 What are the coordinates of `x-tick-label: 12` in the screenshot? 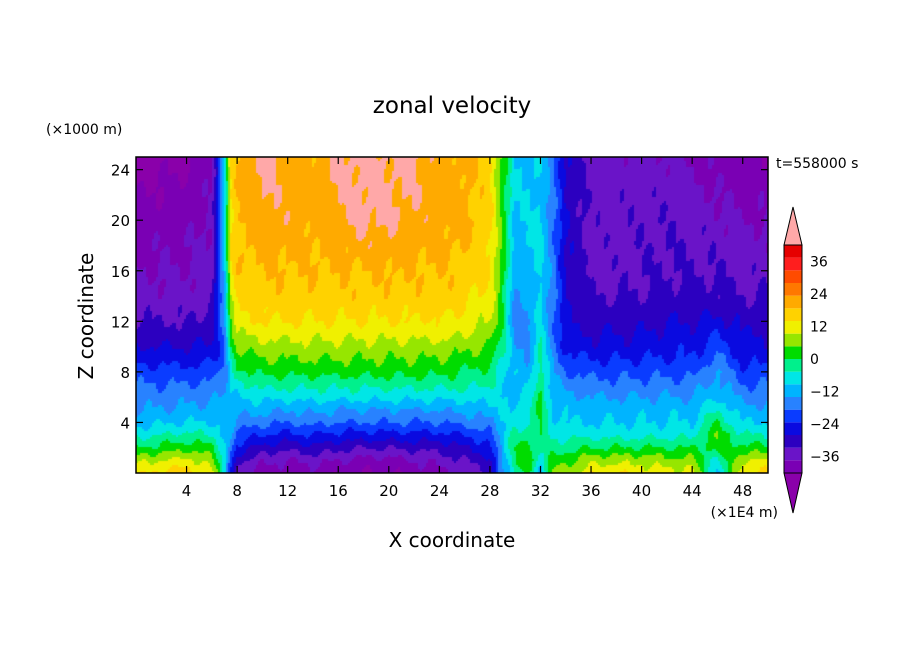 It's located at (287, 491).